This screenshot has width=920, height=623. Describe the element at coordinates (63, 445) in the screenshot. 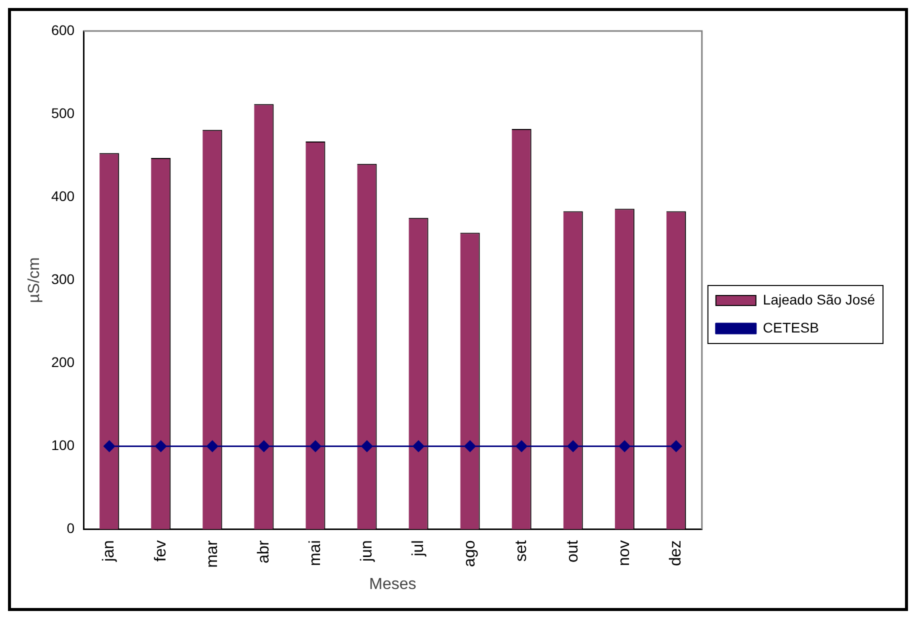

I see `y-tick-label: 100` at that location.